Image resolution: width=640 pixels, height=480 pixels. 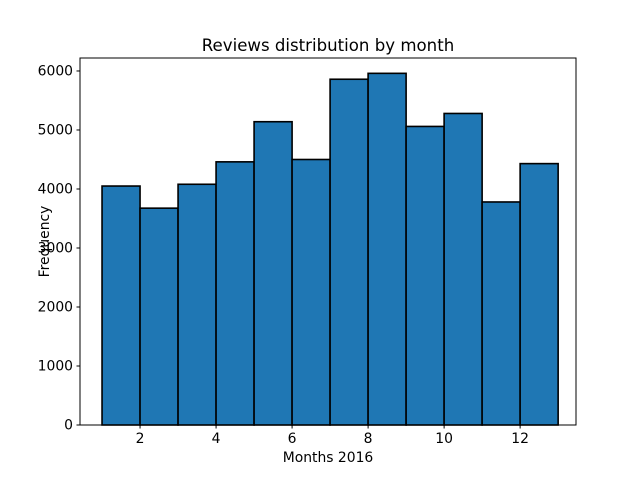 What do you see at coordinates (216, 439) in the screenshot?
I see `x-tick-label: 4` at bounding box center [216, 439].